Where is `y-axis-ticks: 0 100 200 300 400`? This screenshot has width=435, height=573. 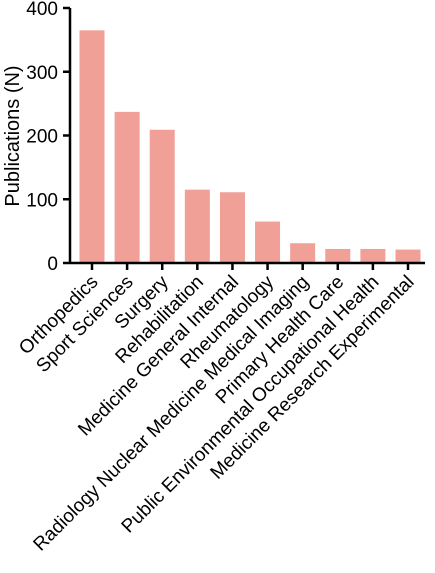
y-axis-ticks: 0 100 200 300 400 is located at coordinates (48, 137).